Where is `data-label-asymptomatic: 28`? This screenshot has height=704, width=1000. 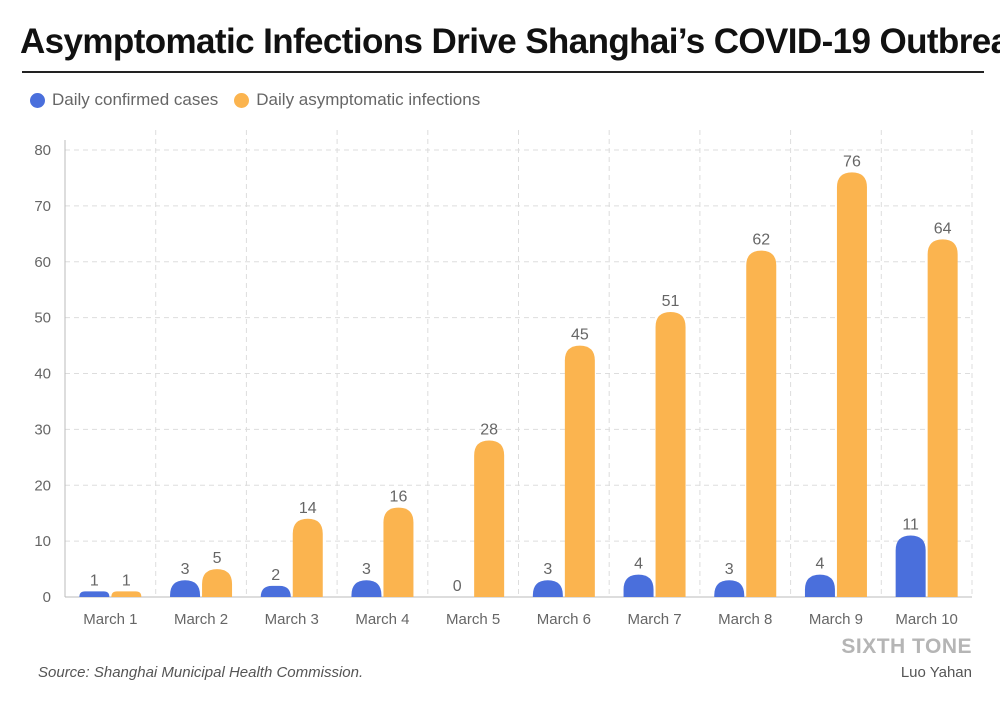 data-label-asymptomatic: 28 is located at coordinates (489, 430).